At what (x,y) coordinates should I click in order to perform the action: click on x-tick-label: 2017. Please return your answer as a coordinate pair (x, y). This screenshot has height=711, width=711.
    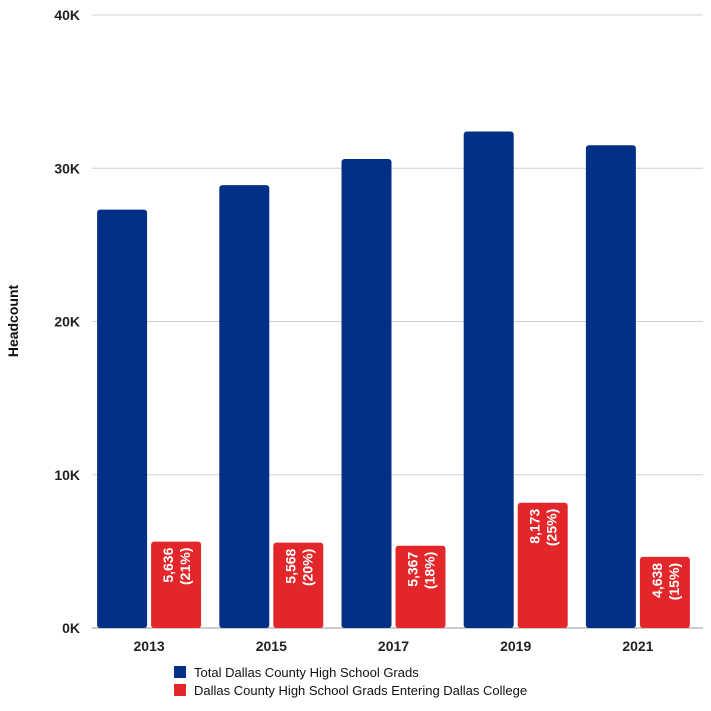
    Looking at the image, I should click on (393, 646).